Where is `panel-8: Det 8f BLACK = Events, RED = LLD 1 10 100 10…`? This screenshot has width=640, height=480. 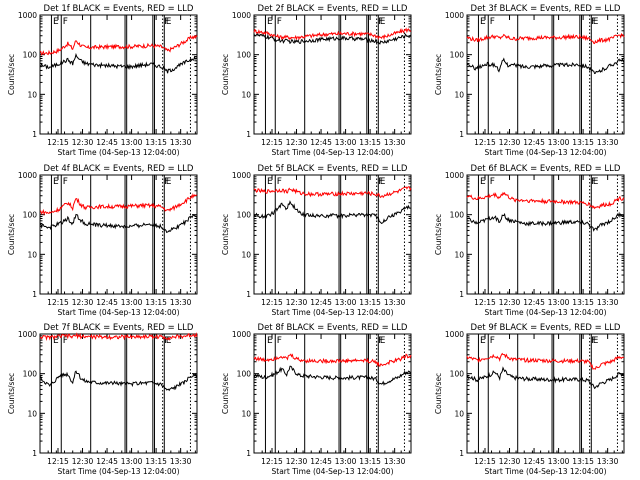 panel-8: Det 8f BLACK = Events, RED = LLD 1 10 100 10… is located at coordinates (316, 399).